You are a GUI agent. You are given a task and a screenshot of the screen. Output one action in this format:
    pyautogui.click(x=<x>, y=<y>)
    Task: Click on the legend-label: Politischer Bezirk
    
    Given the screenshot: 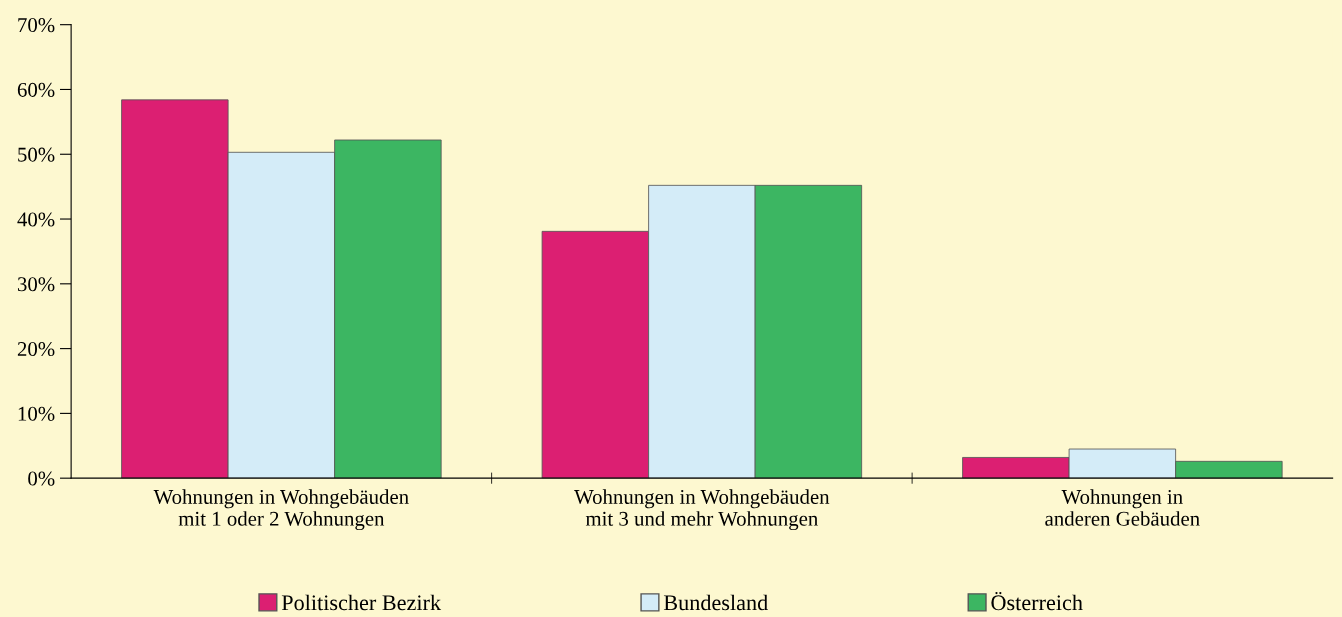 What is the action you would take?
    pyautogui.click(x=361, y=602)
    